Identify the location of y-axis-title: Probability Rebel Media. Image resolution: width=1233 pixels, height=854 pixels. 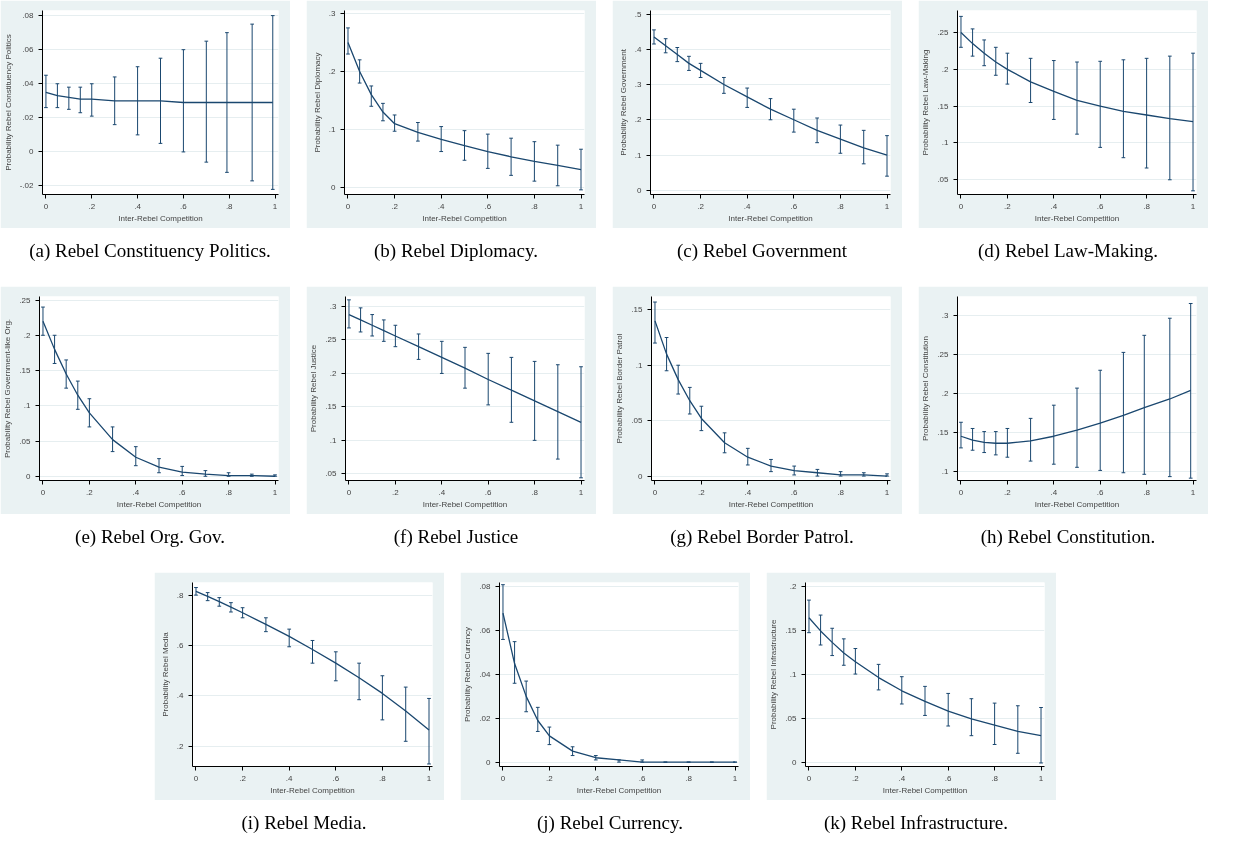
(165, 674).